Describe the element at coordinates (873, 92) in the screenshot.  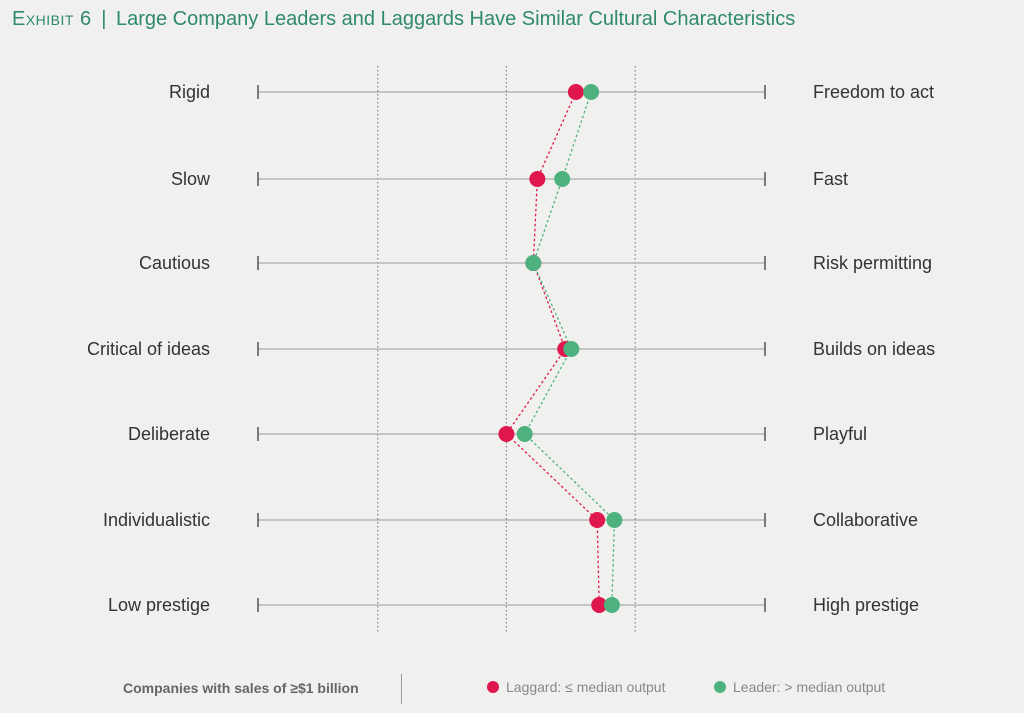
I see `row-label-right: Freedom to act` at that location.